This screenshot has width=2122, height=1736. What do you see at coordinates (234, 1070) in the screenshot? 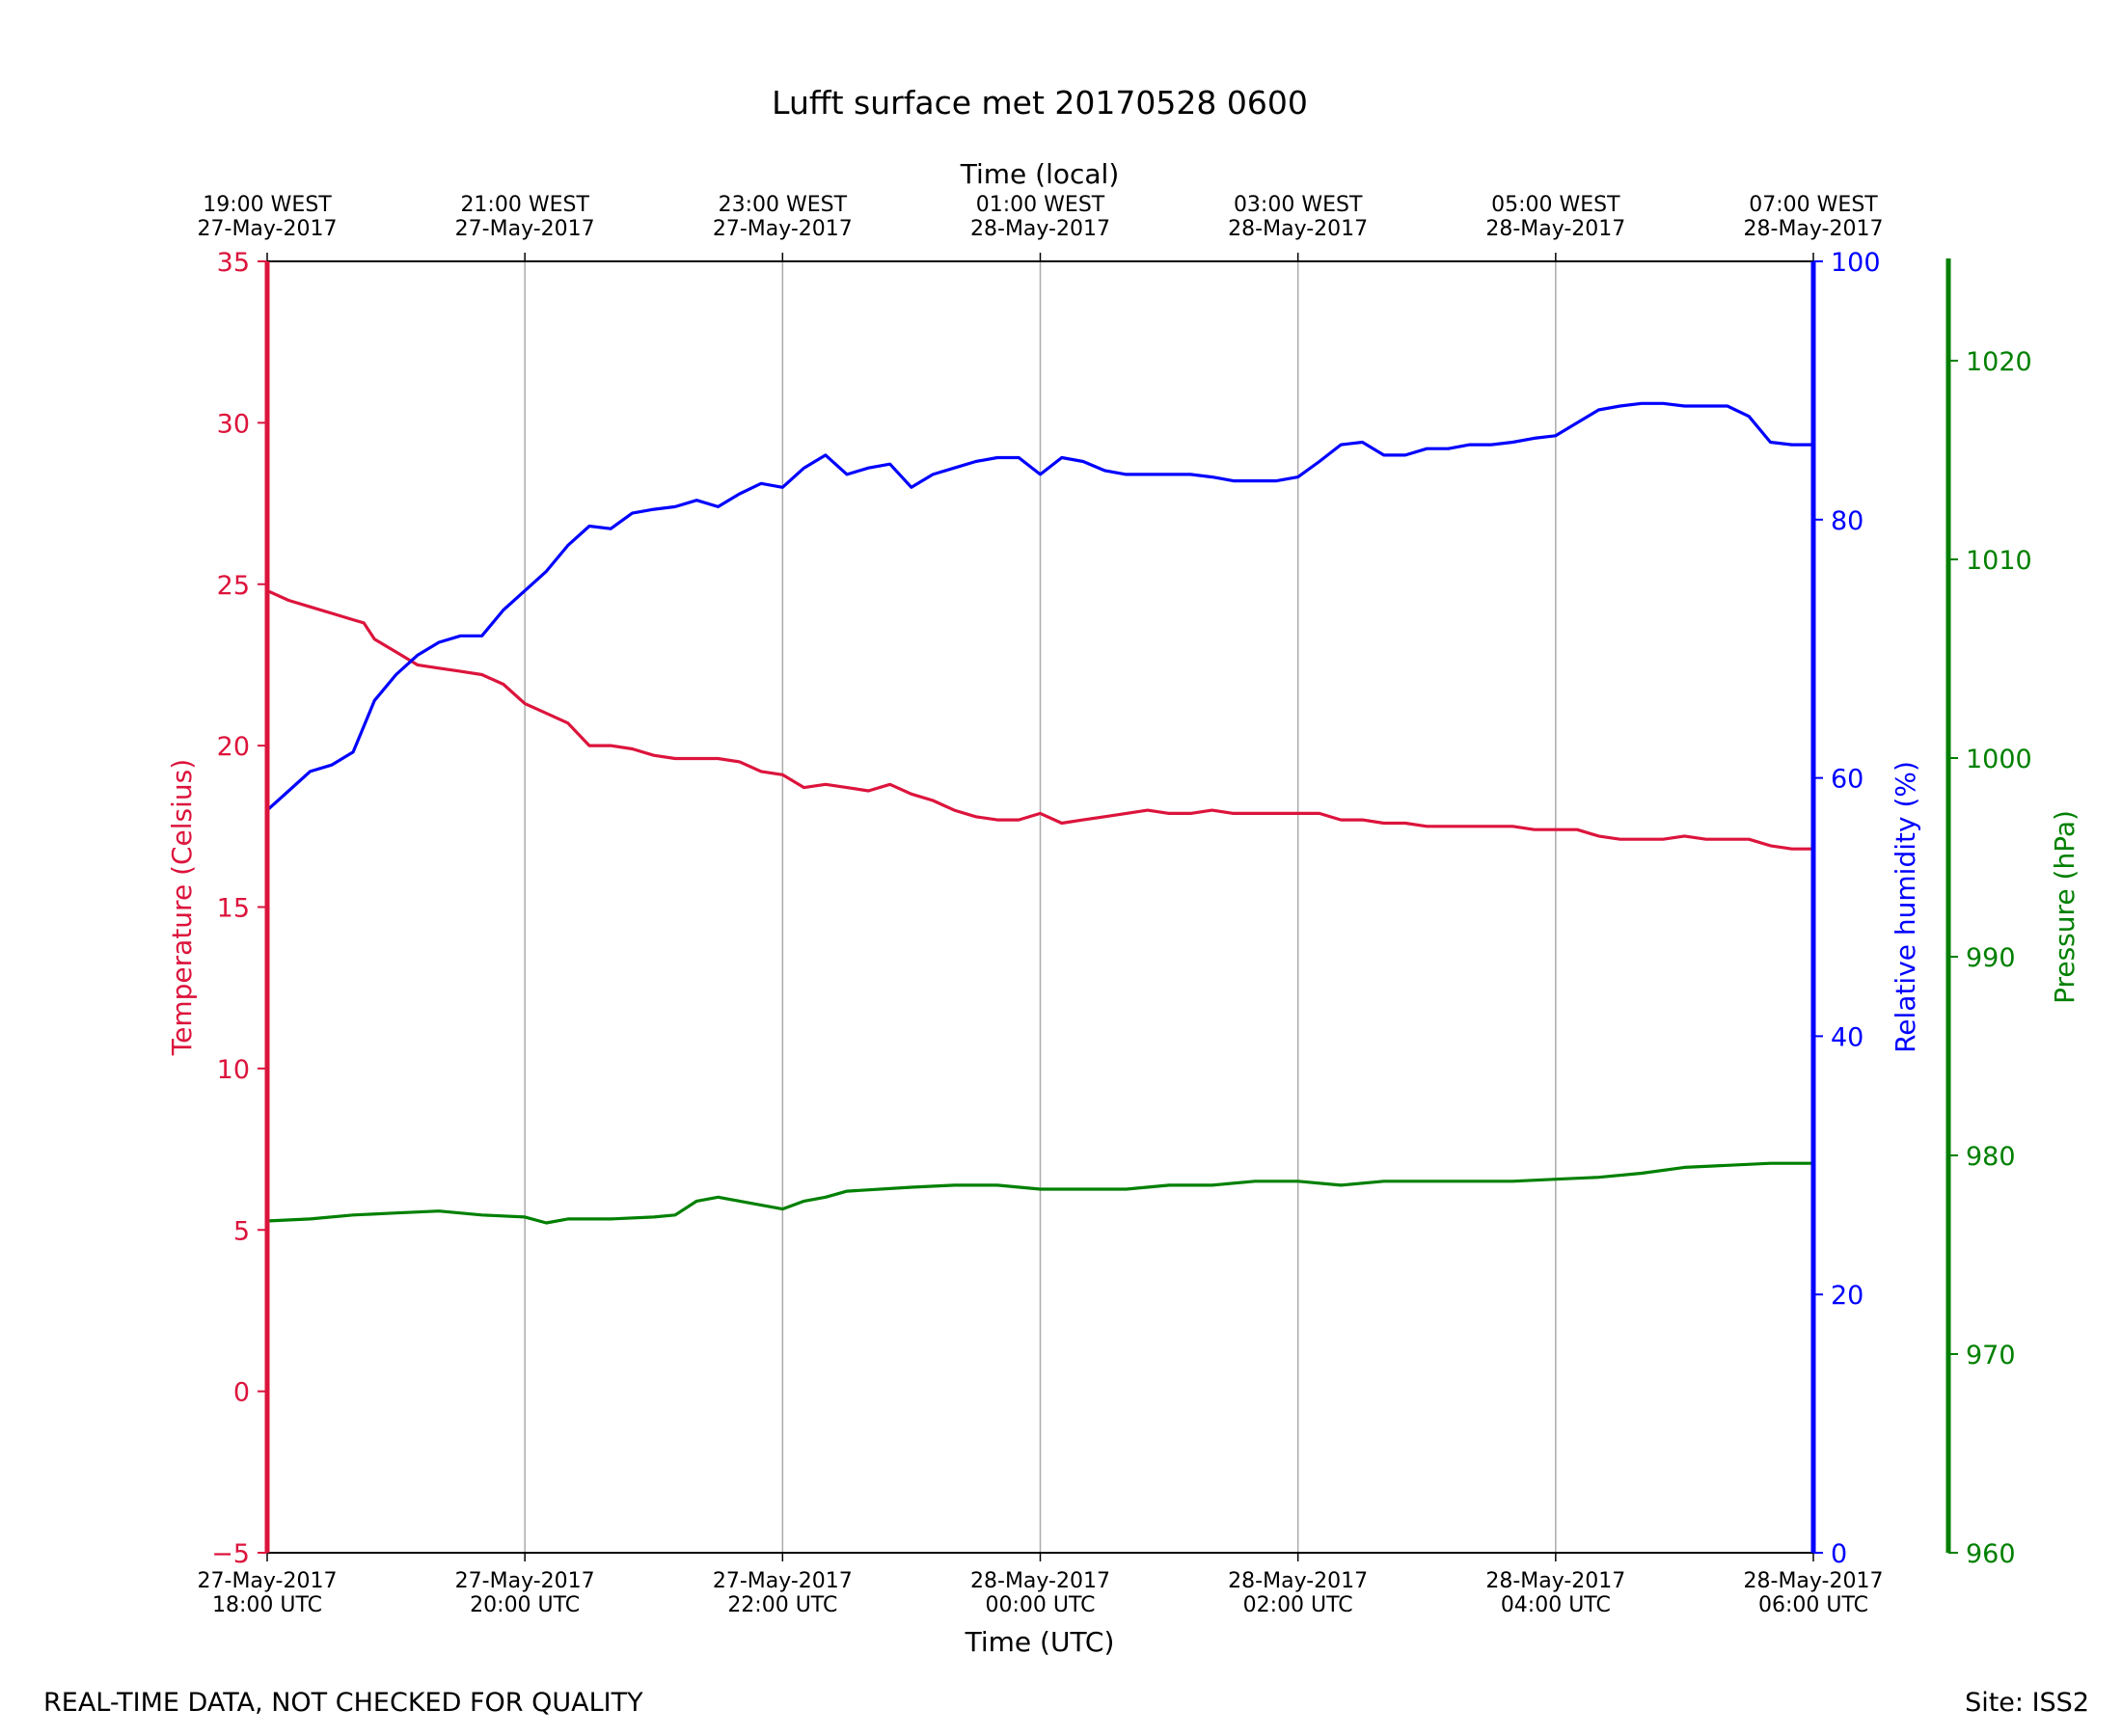
I see `temperature-axis-tick-label: 10` at bounding box center [234, 1070].